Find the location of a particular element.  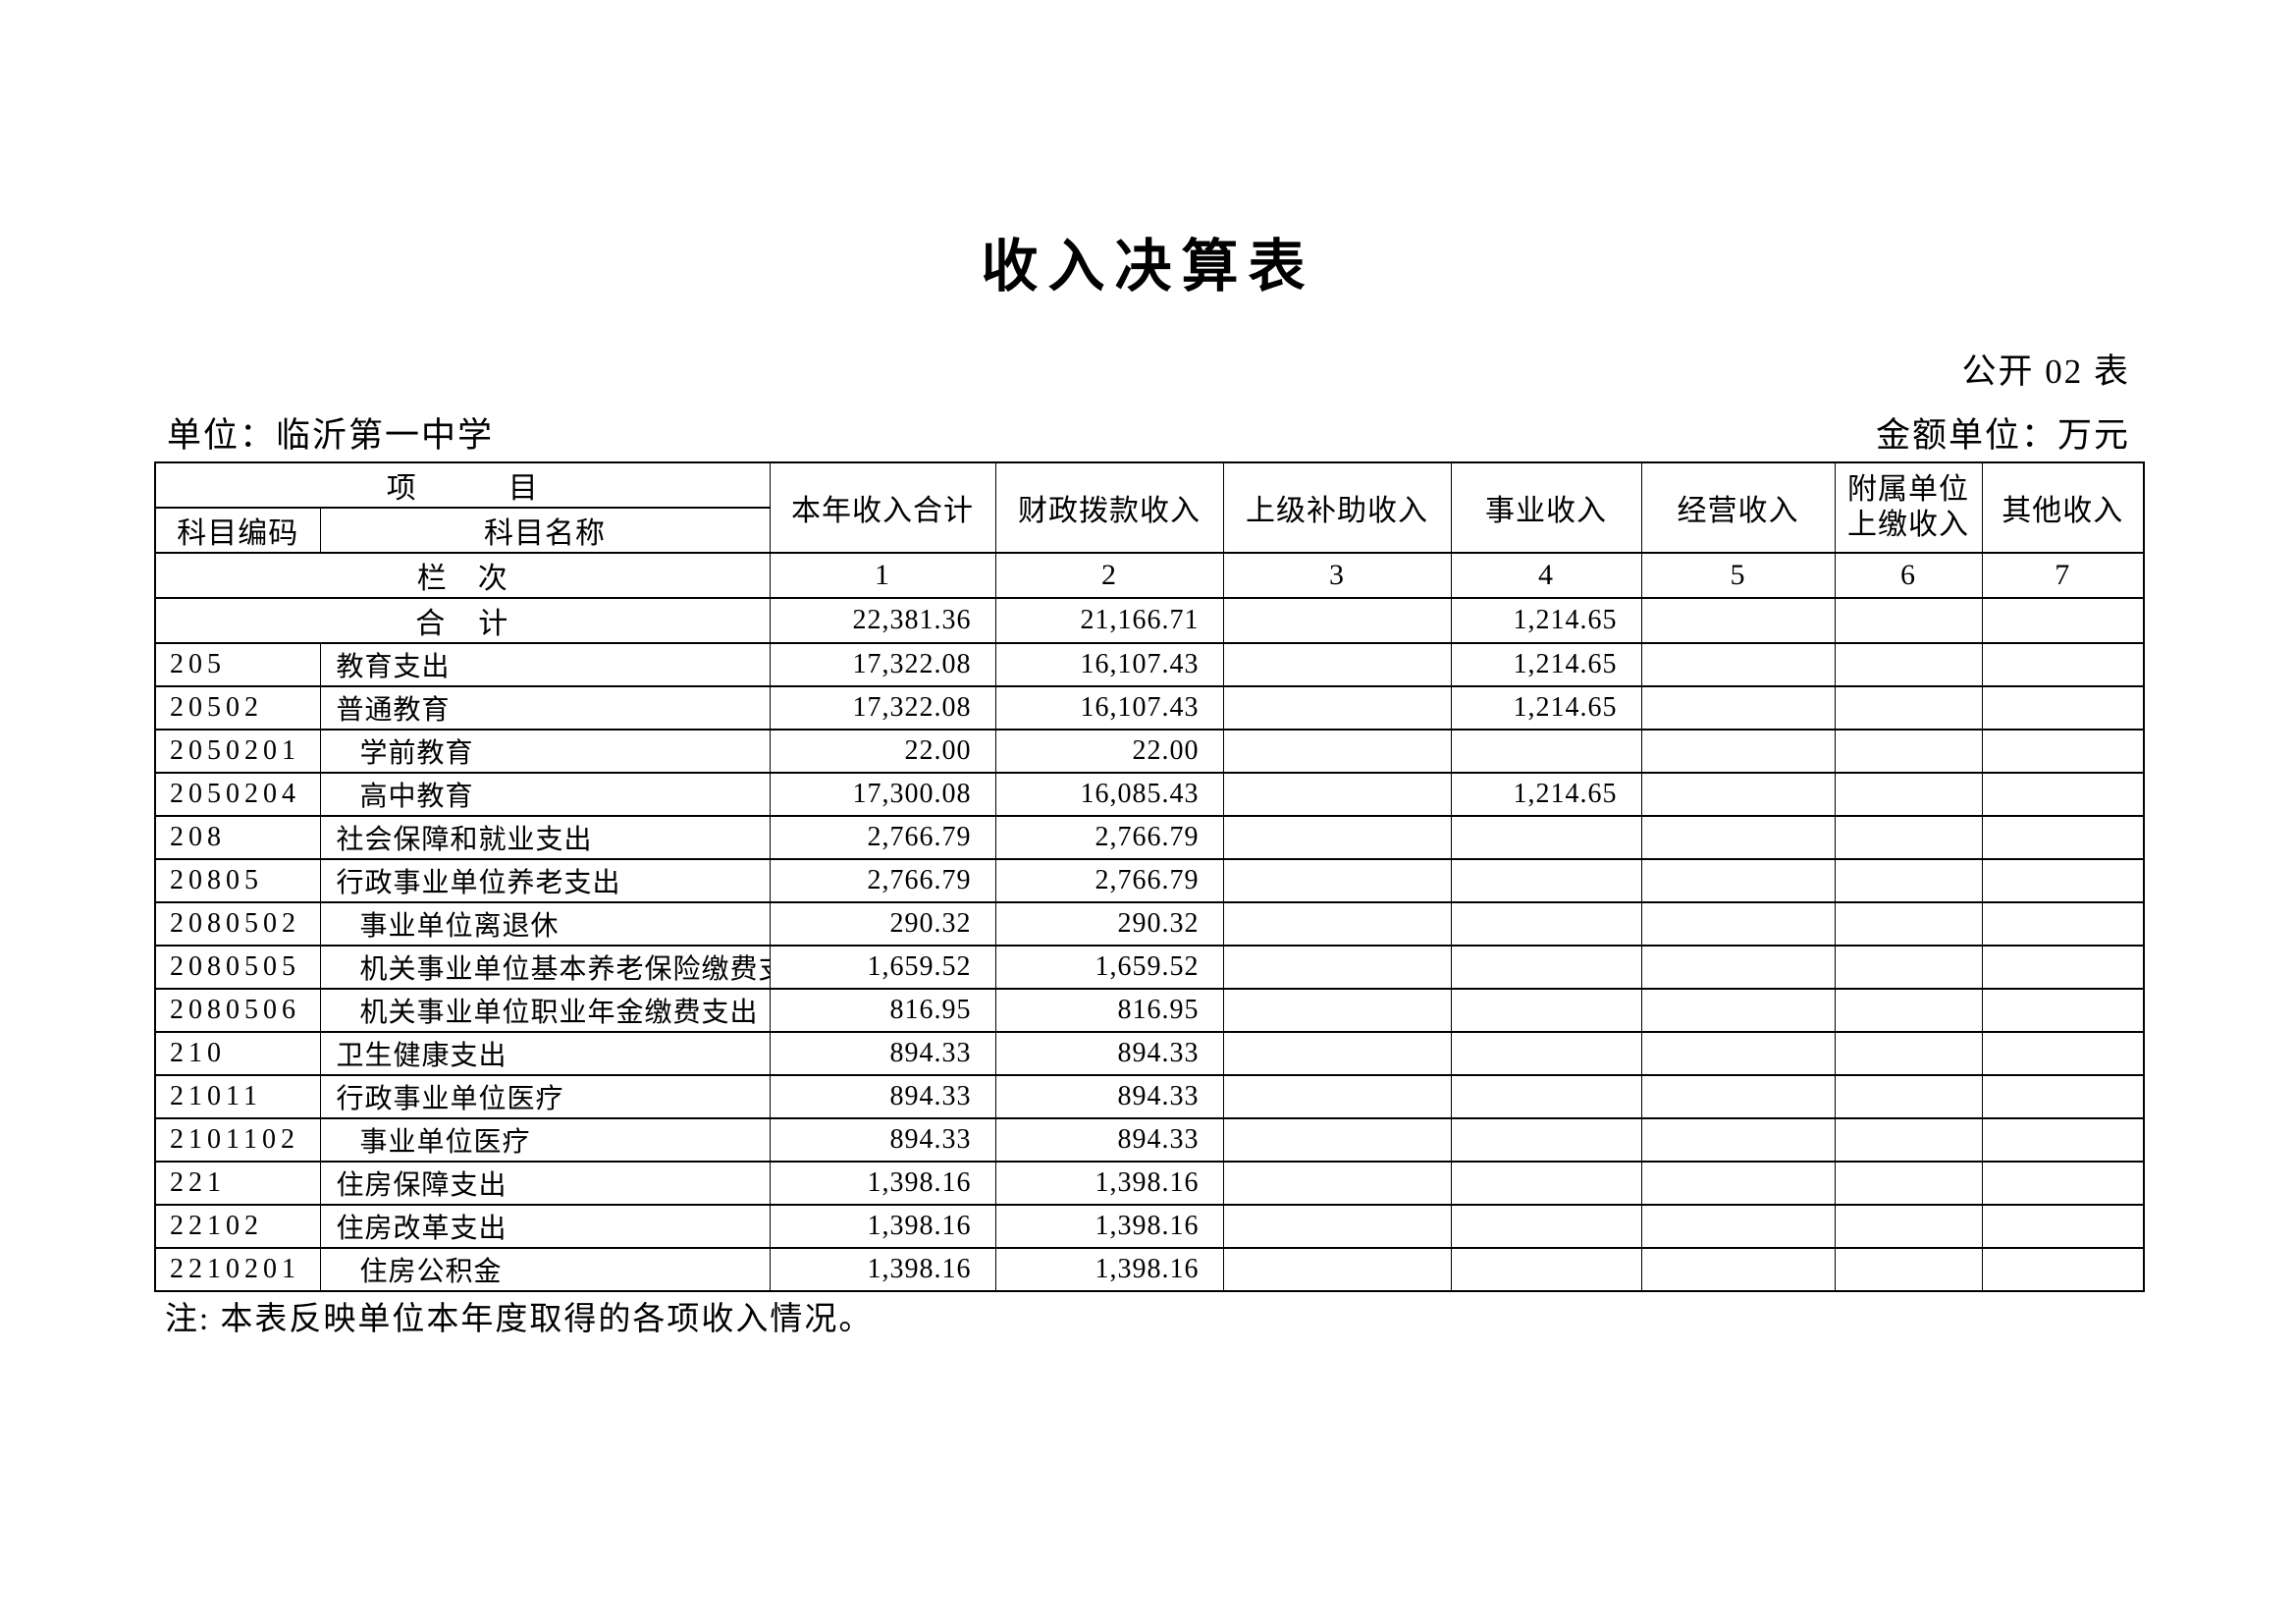

table-row: 2050201 学前教育 22.00 22.00 is located at coordinates (1149, 751).